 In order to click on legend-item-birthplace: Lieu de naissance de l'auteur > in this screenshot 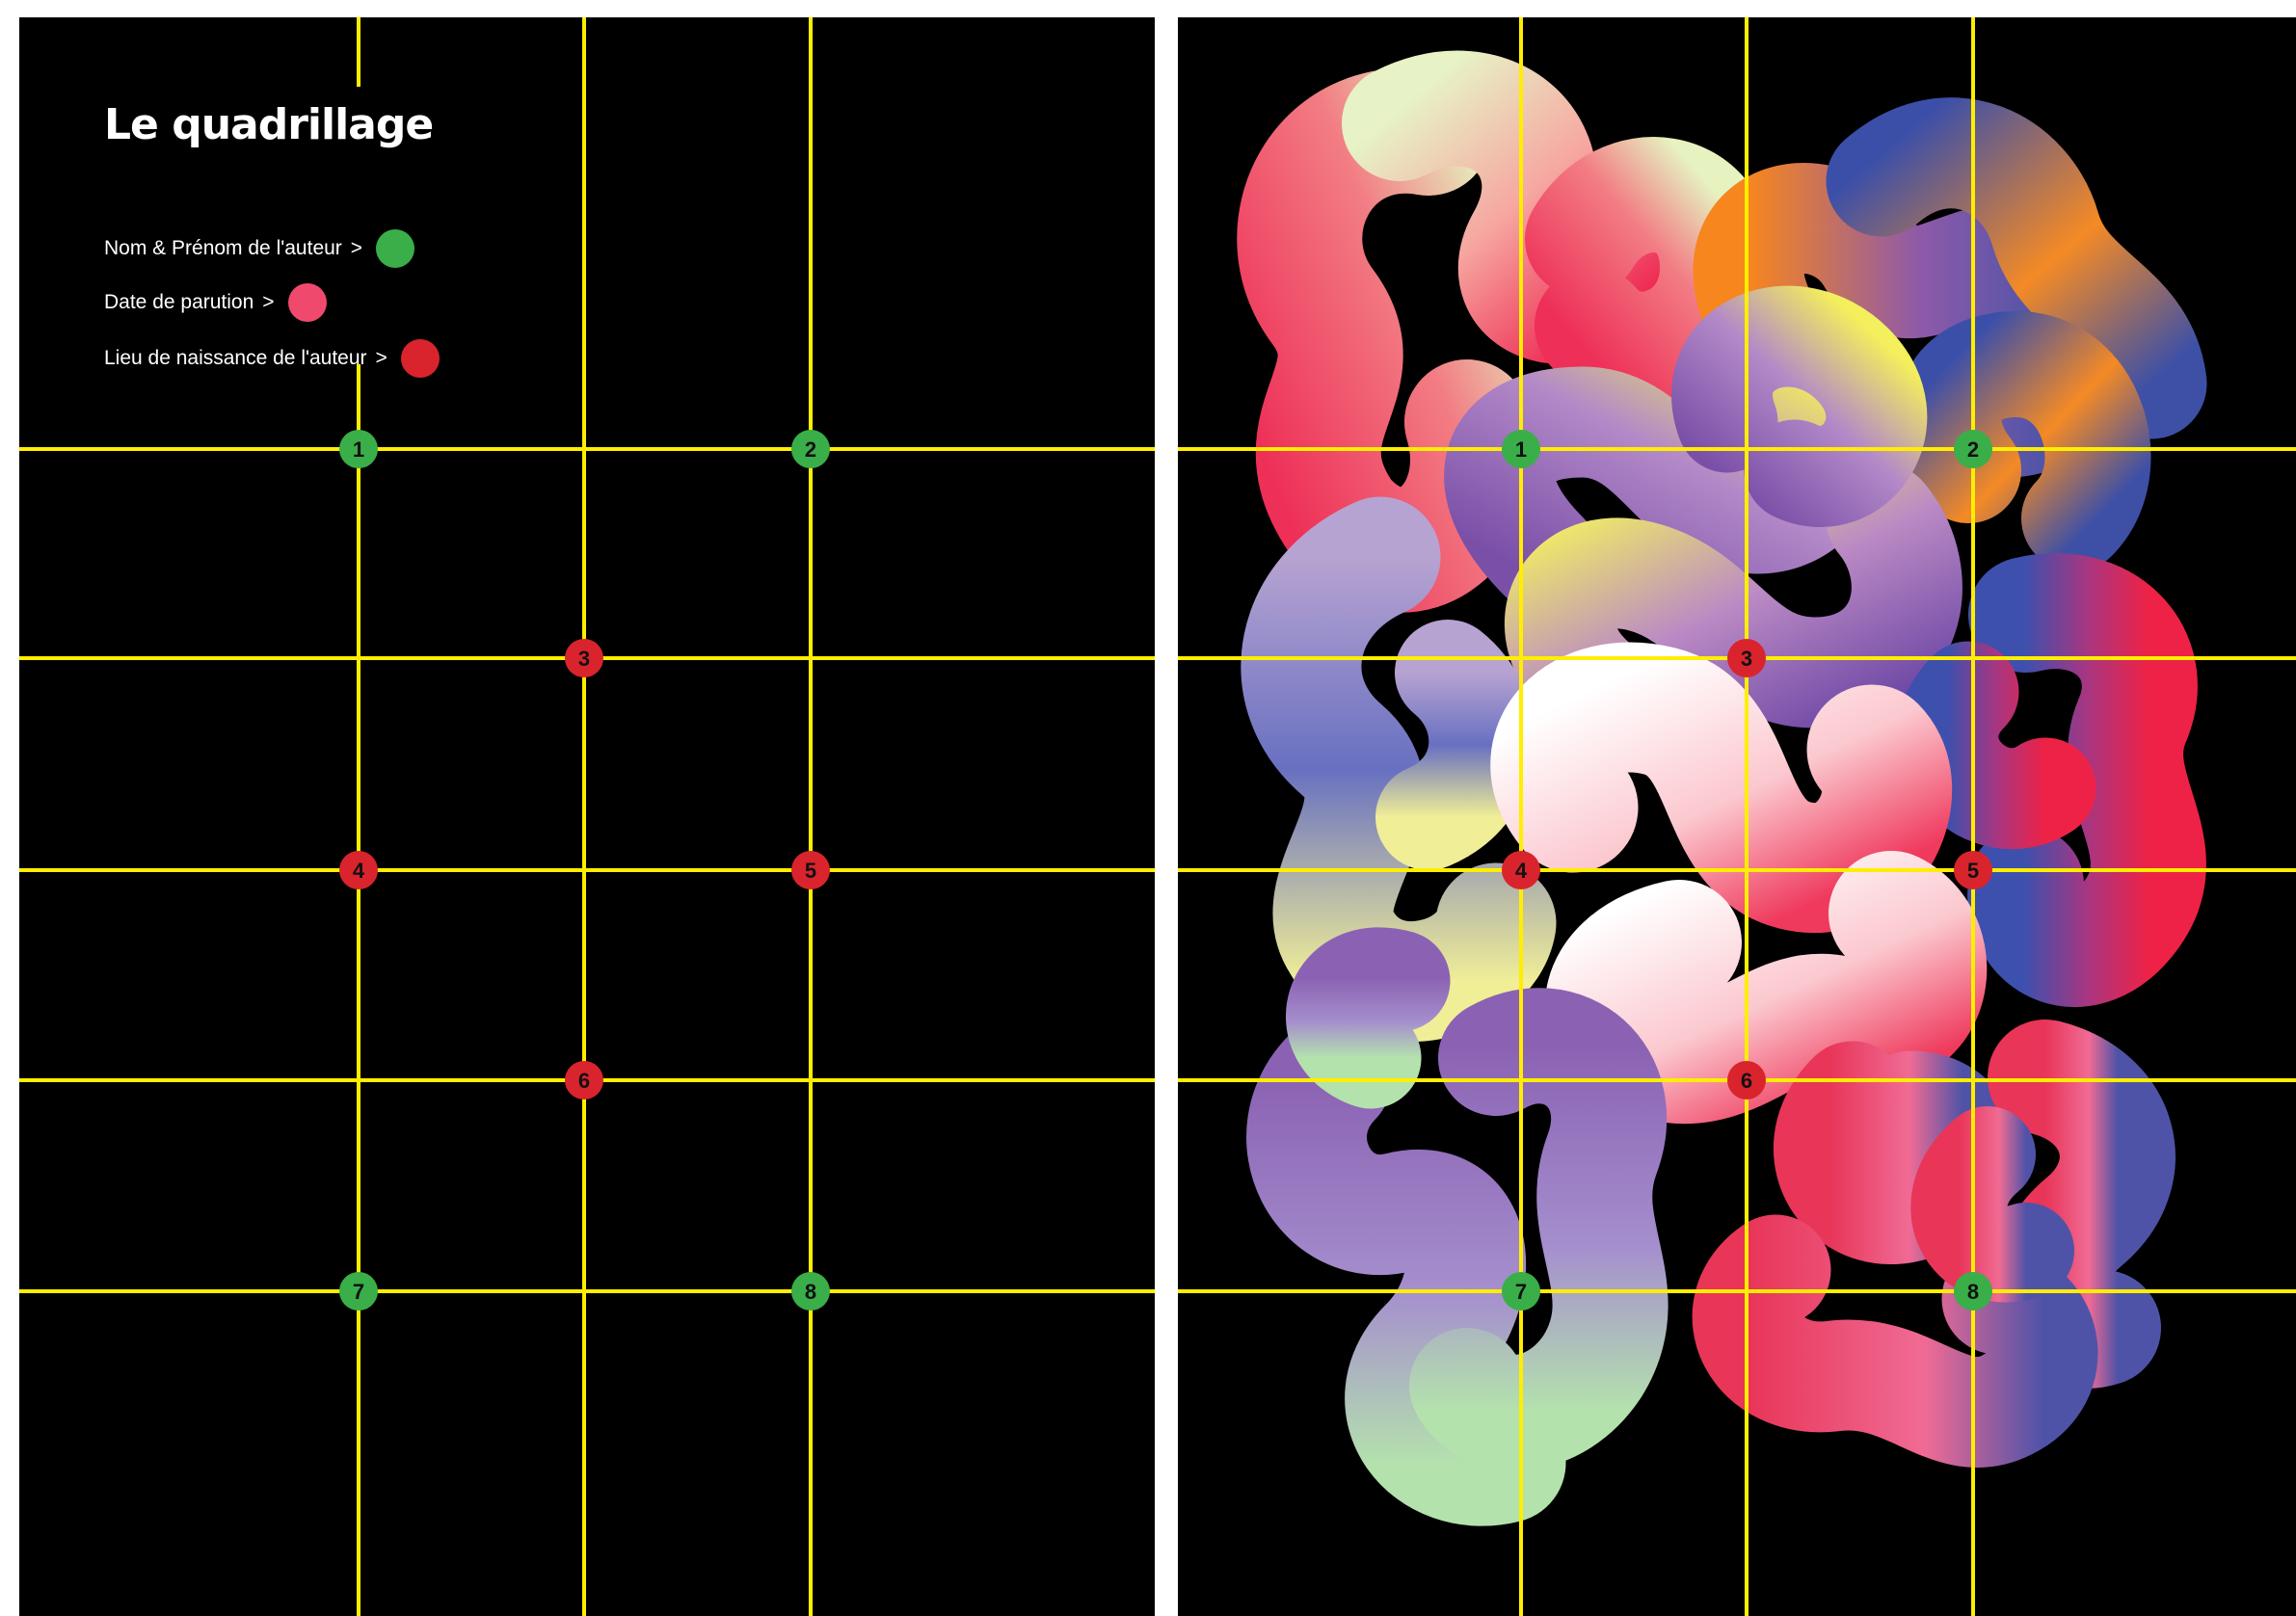, I will do `click(272, 358)`.